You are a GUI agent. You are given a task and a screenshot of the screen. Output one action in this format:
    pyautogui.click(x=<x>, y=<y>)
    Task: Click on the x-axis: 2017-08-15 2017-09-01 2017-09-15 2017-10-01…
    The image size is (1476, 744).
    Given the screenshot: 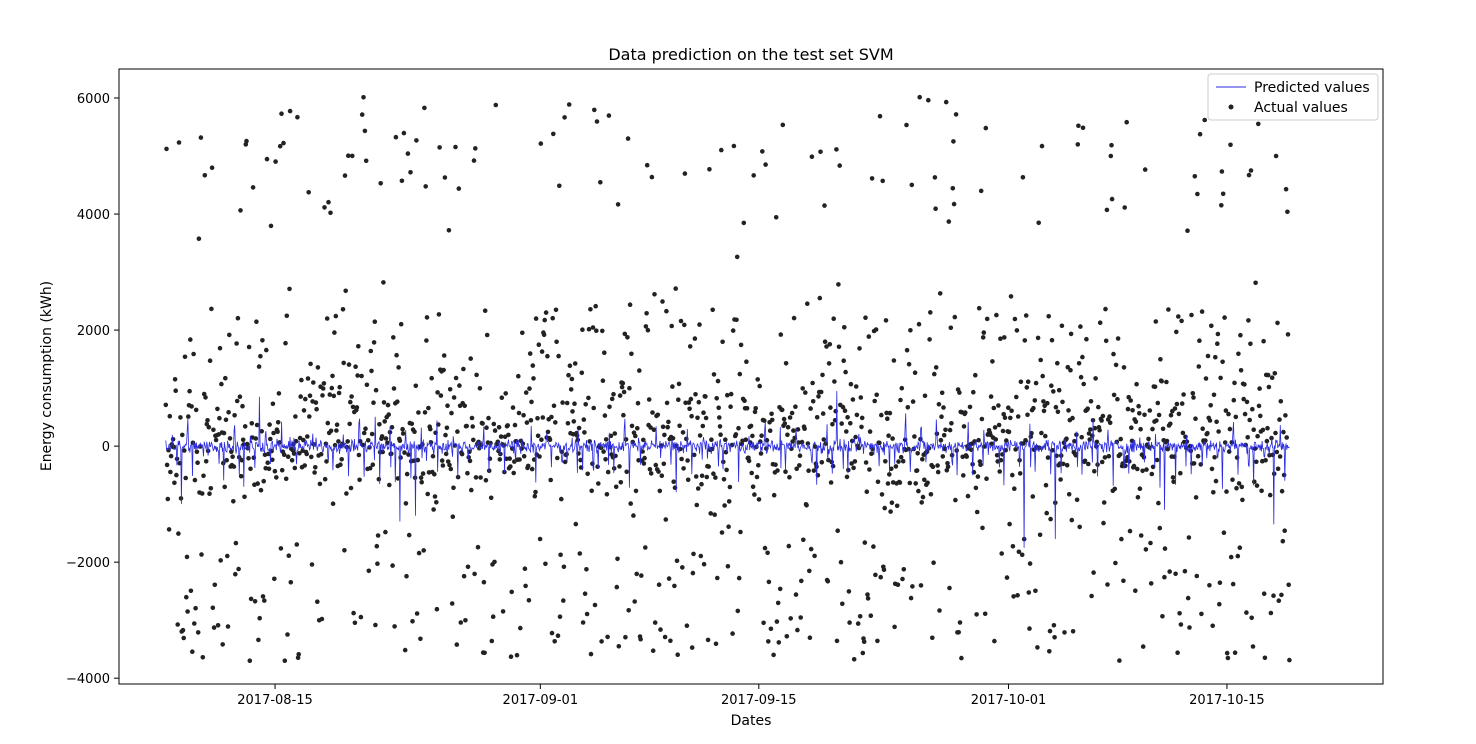 What is the action you would take?
    pyautogui.click(x=751, y=696)
    